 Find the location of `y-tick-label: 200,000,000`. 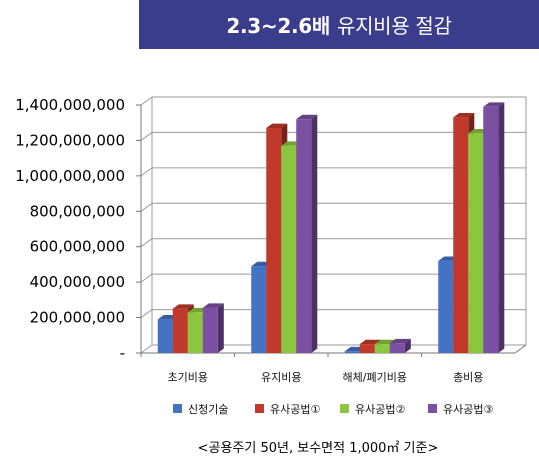

y-tick-label: 200,000,000 is located at coordinates (77, 318).